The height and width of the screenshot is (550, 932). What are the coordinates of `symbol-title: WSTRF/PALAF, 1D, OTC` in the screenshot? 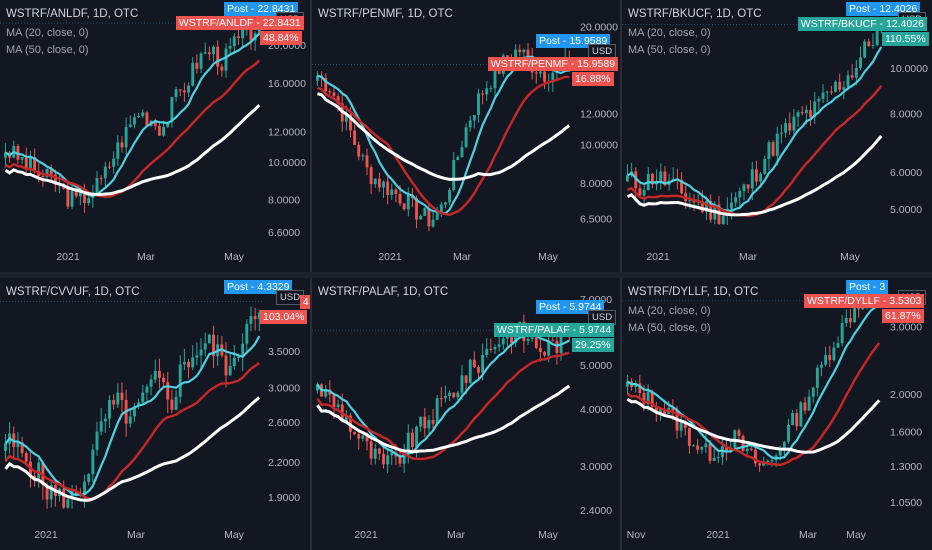 It's located at (383, 292).